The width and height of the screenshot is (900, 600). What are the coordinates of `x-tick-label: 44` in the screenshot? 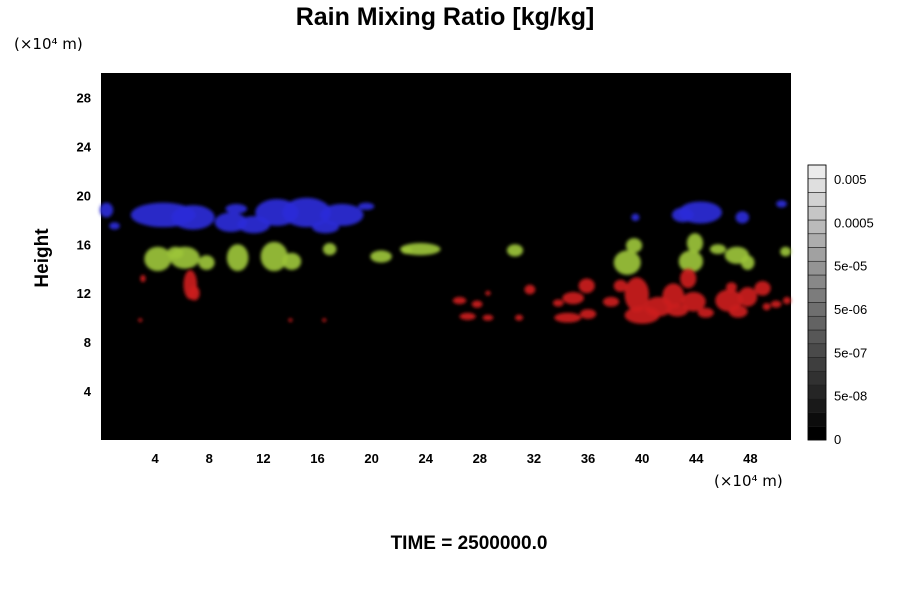 It's located at (696, 458).